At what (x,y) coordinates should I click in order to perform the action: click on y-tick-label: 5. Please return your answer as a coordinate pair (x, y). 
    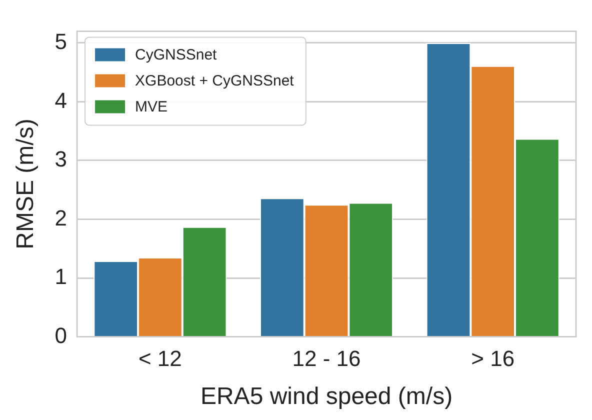
    Looking at the image, I should click on (61, 41).